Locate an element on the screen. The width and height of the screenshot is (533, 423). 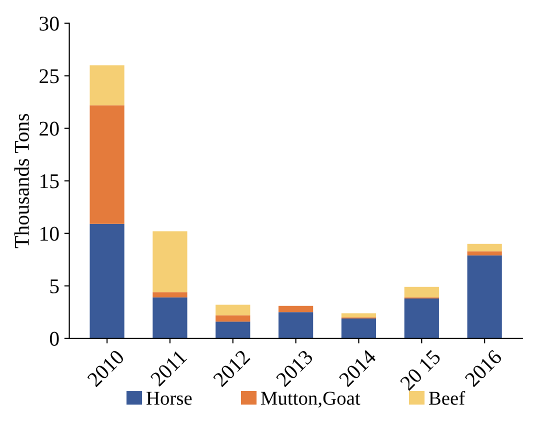
y-tick-label: 5 is located at coordinates (54, 286).